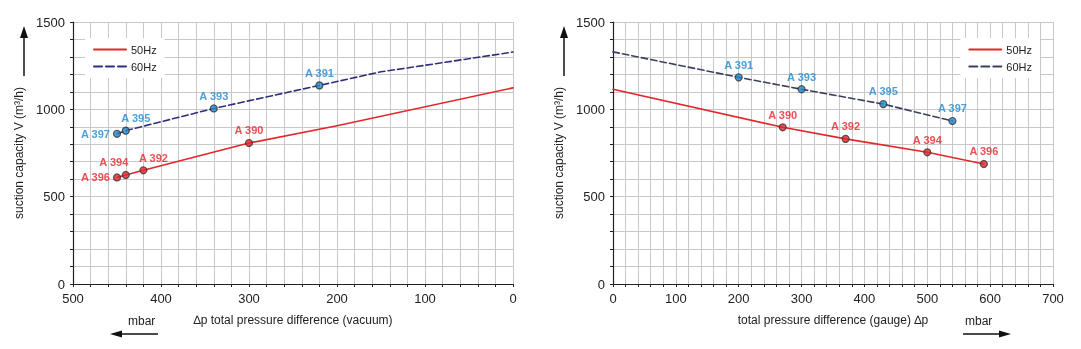 Image resolution: width=1081 pixels, height=349 pixels. Describe the element at coordinates (1053, 298) in the screenshot. I see `x-tick-label: 700` at that location.